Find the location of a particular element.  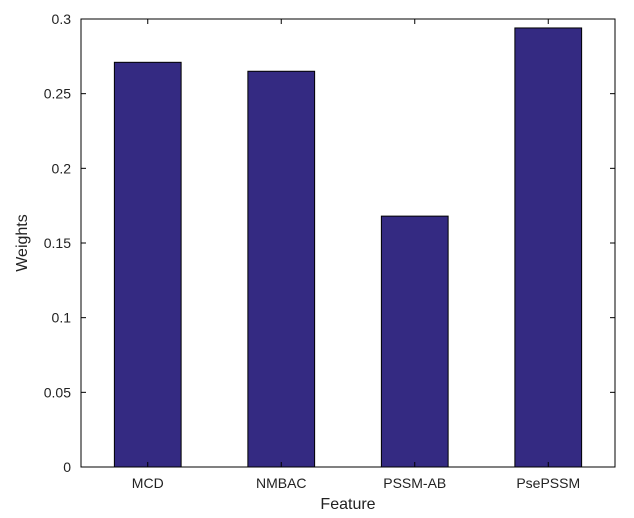

y-tick-label: 0.1 is located at coordinates (62, 318).